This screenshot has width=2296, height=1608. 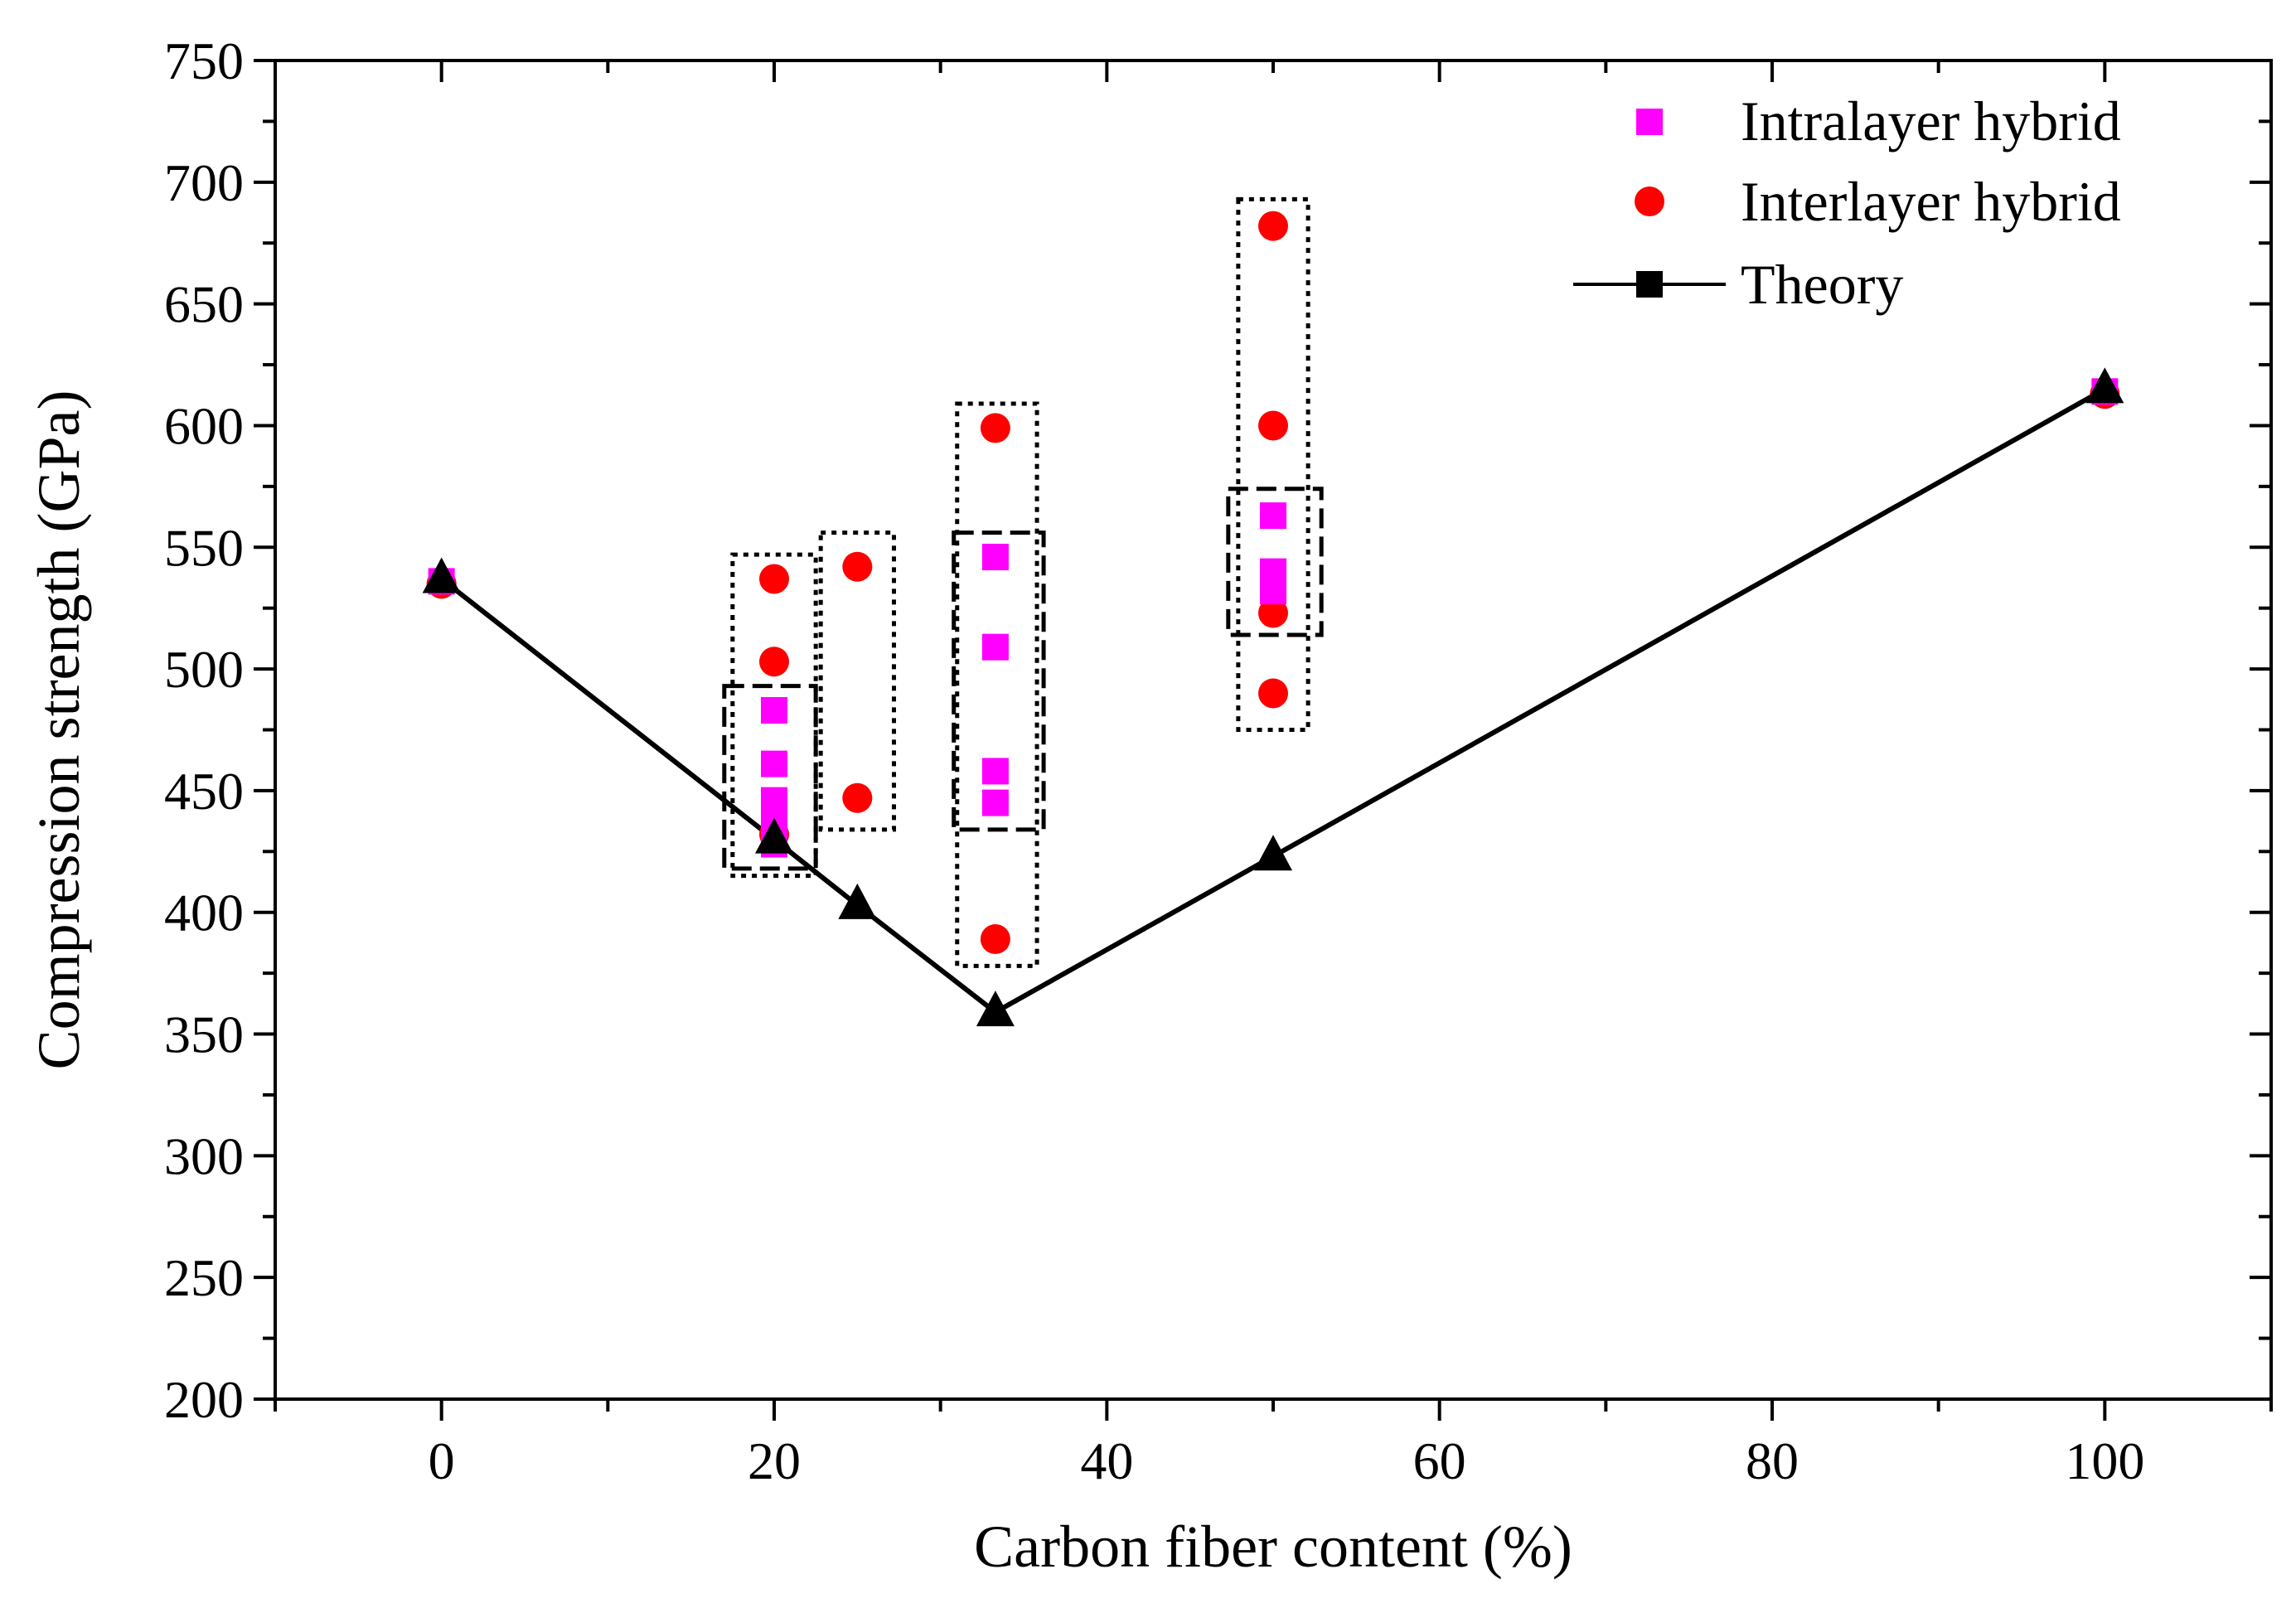 I want to click on legend-black-square-marker, so click(x=1649, y=284).